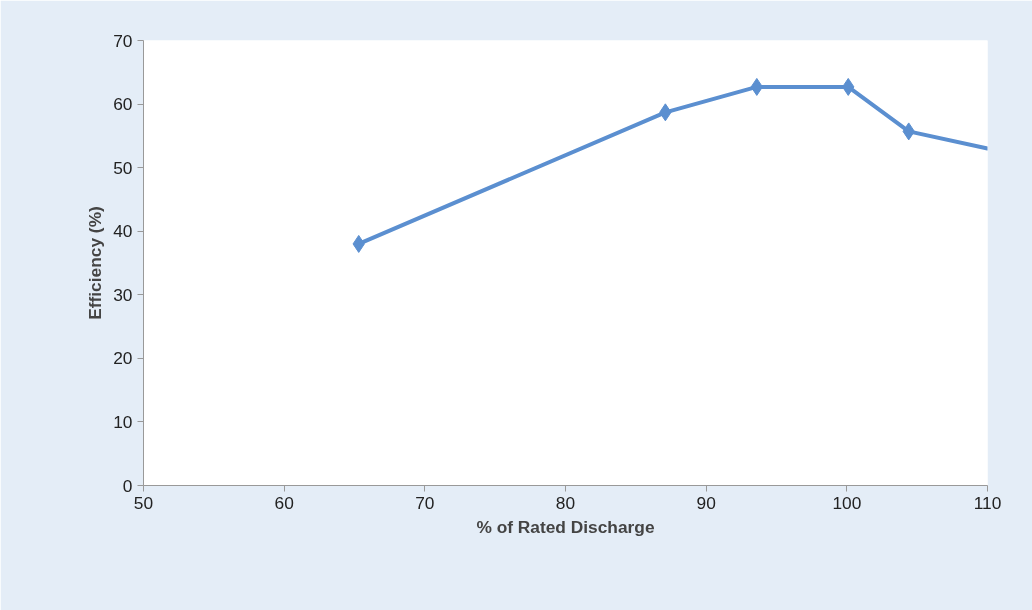  I want to click on y-tick-label: 20, so click(123, 358).